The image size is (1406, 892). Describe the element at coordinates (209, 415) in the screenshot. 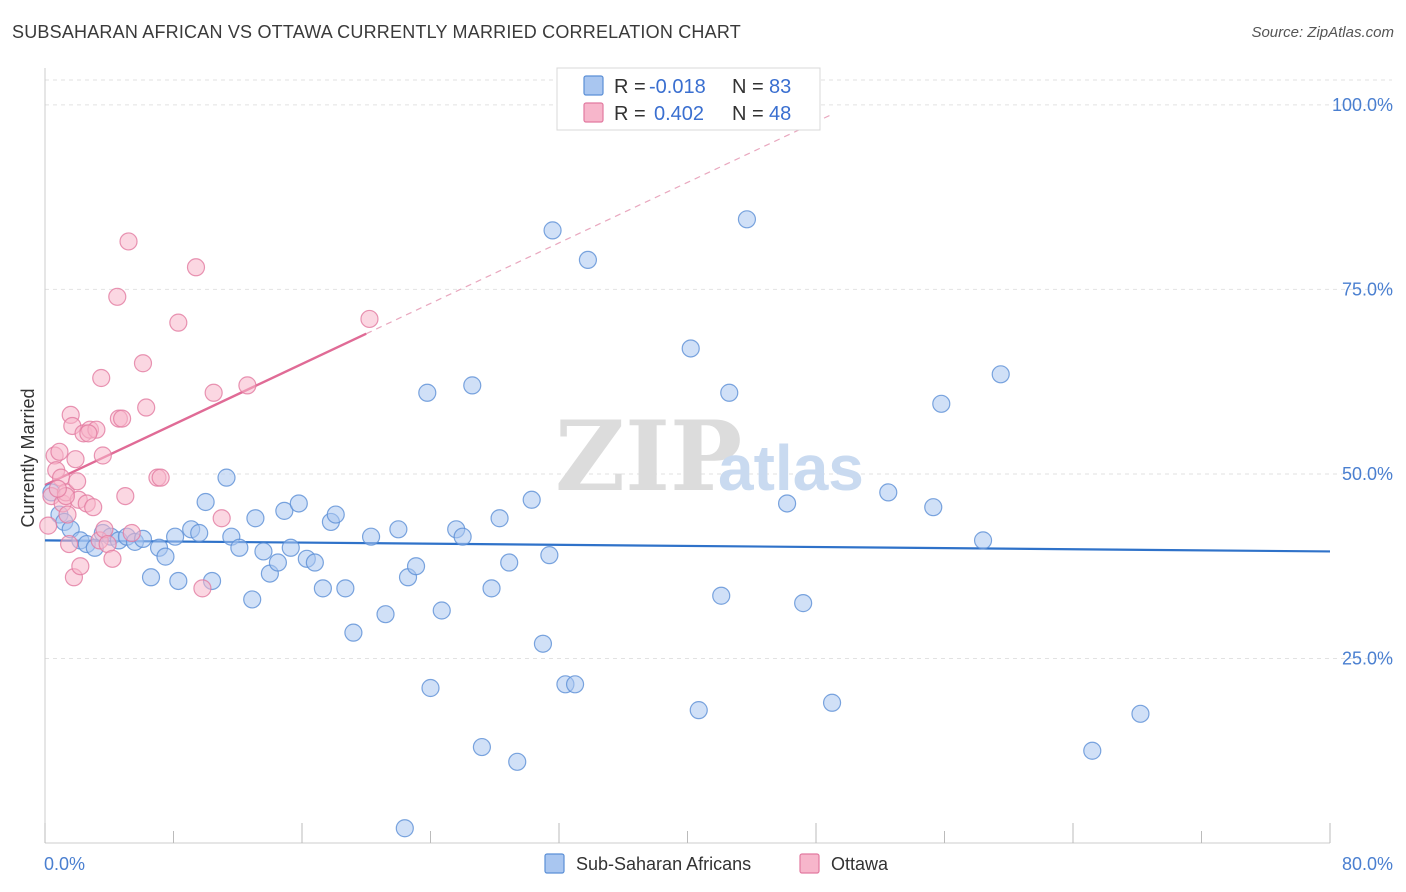

I see `series-ottawa-points` at that location.